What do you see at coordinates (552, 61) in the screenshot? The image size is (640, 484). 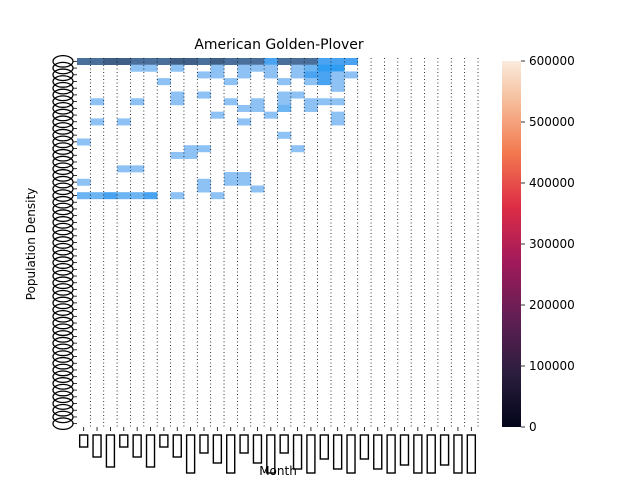 I see `colorbar-tick-label: 600000` at bounding box center [552, 61].